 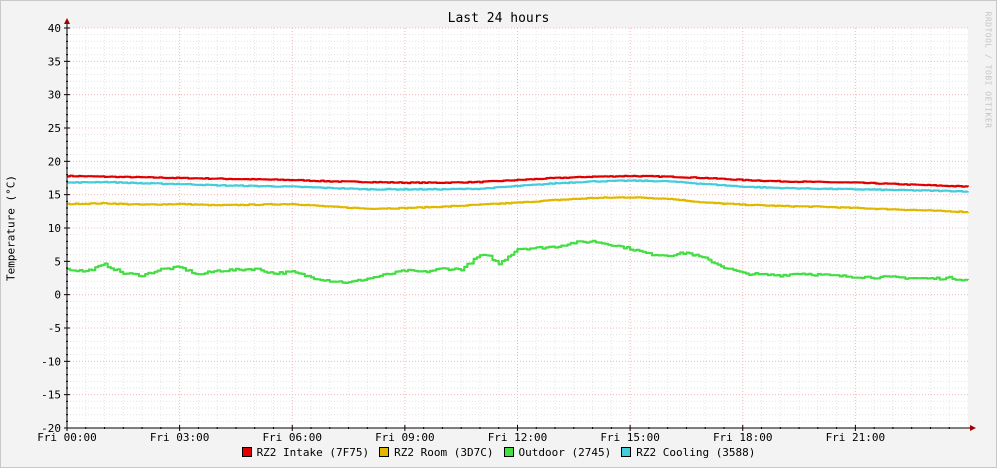 I want to click on x-tick-label: Fri 06:00, so click(x=292, y=437).